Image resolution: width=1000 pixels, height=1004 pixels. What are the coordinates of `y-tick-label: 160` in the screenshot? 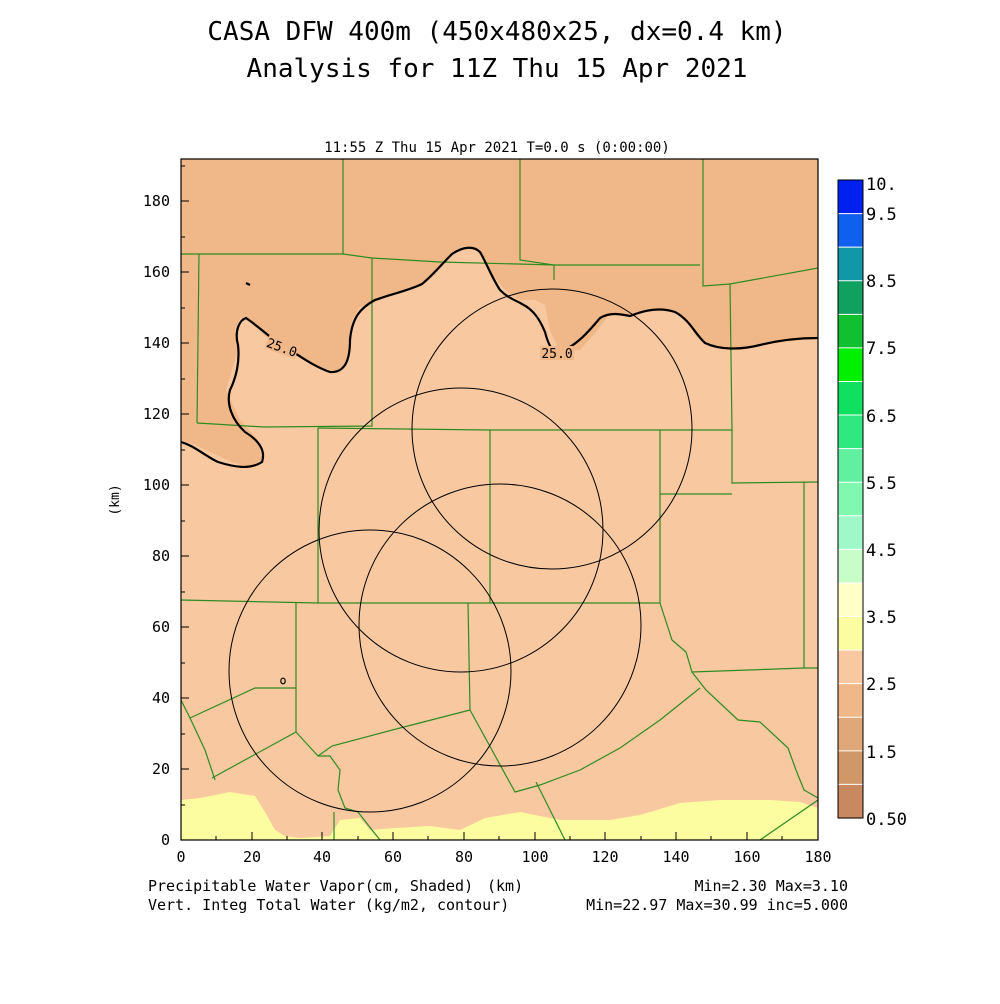 It's located at (156, 272).